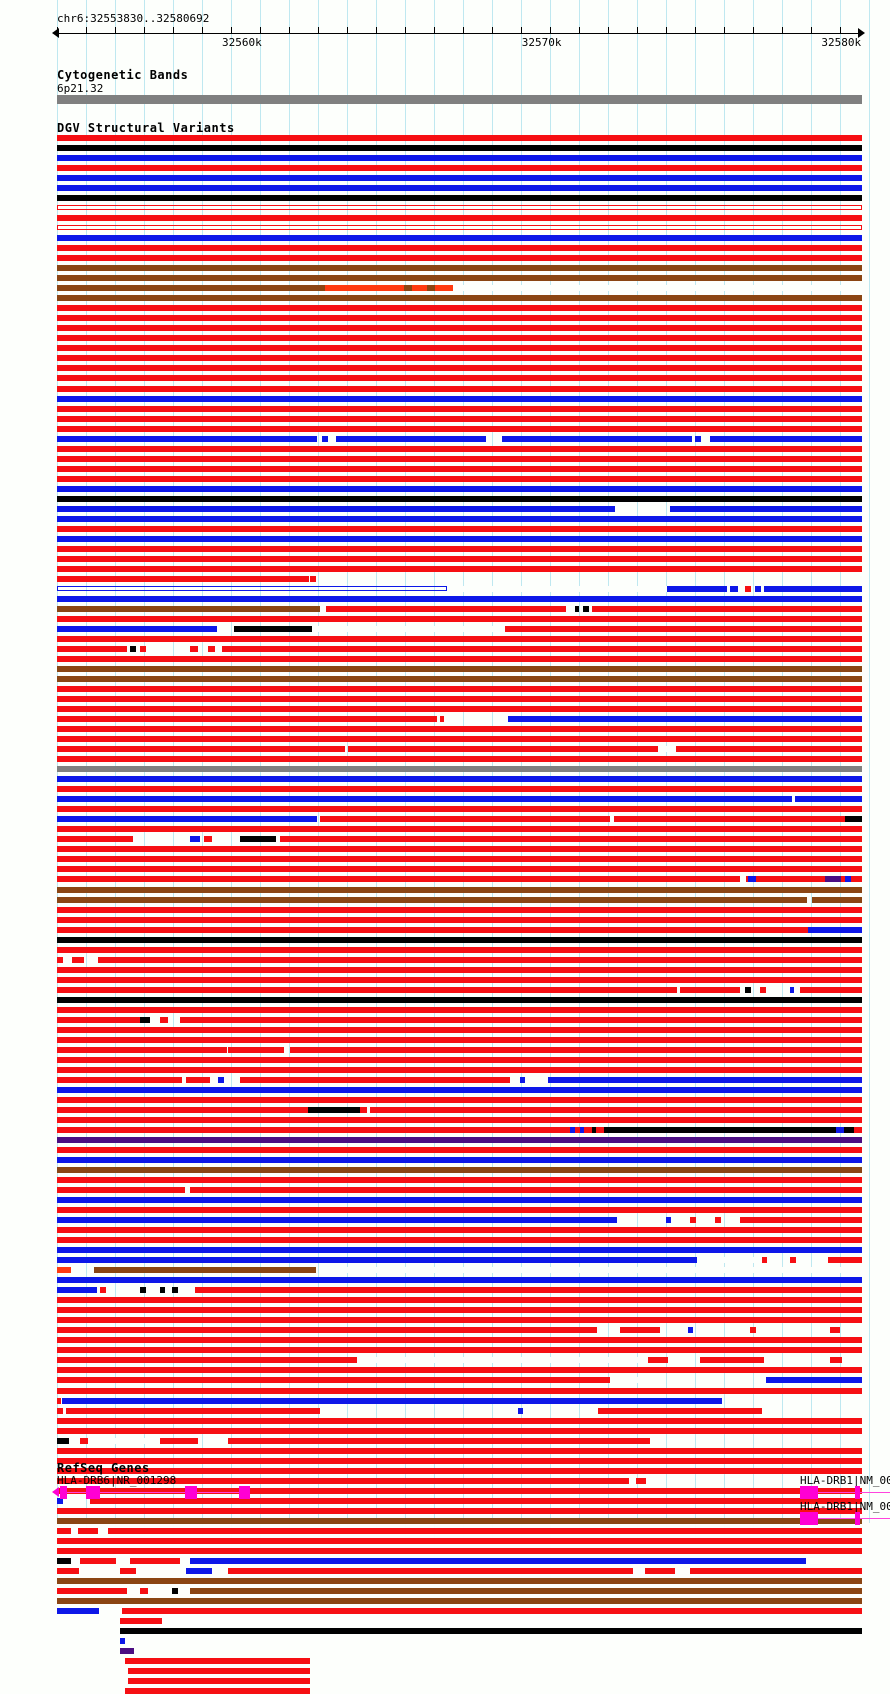 The image size is (890, 1694). What do you see at coordinates (861, 33) in the screenshot?
I see `arrow-right-icon` at bounding box center [861, 33].